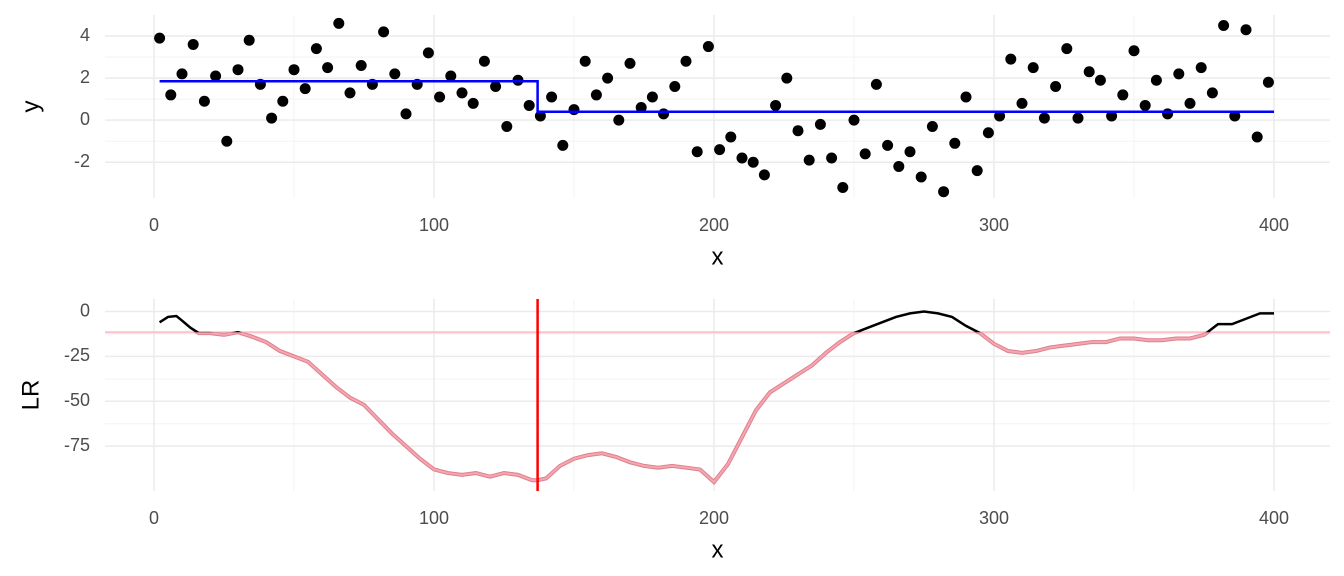 The height and width of the screenshot is (576, 1344). Describe the element at coordinates (77, 355) in the screenshot. I see `y-tick-label: -25` at that location.